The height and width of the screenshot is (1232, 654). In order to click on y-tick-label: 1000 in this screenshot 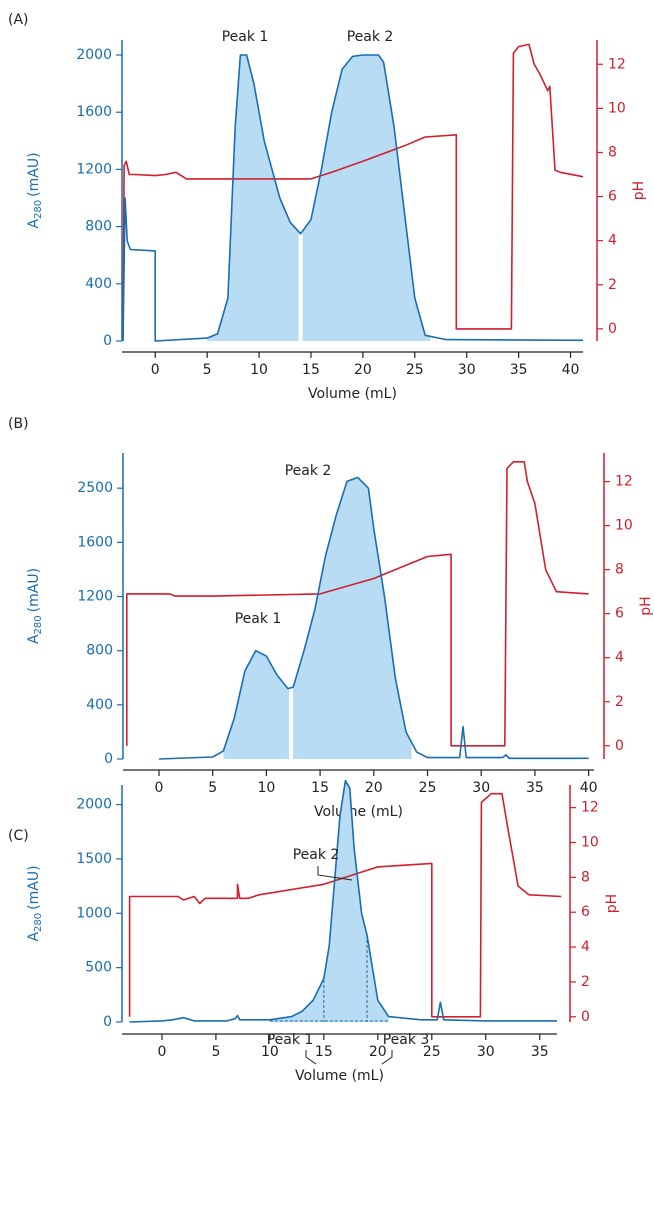, I will do `click(94, 913)`.